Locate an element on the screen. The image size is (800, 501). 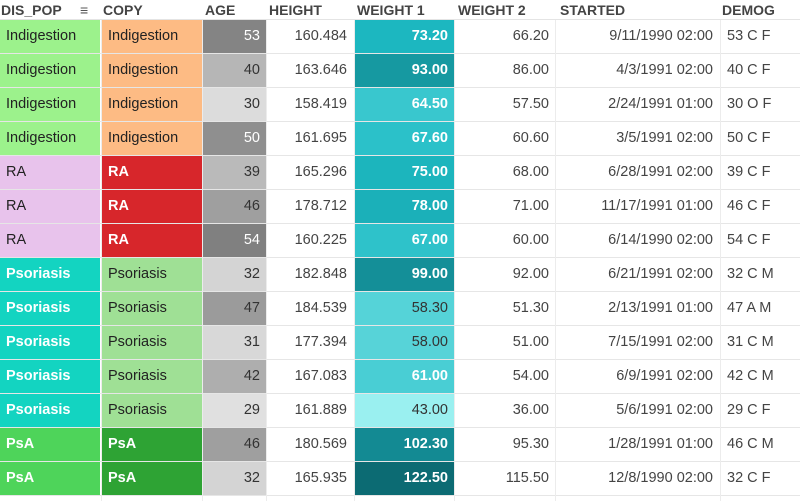
cell-age: 40 is located at coordinates (234, 70).